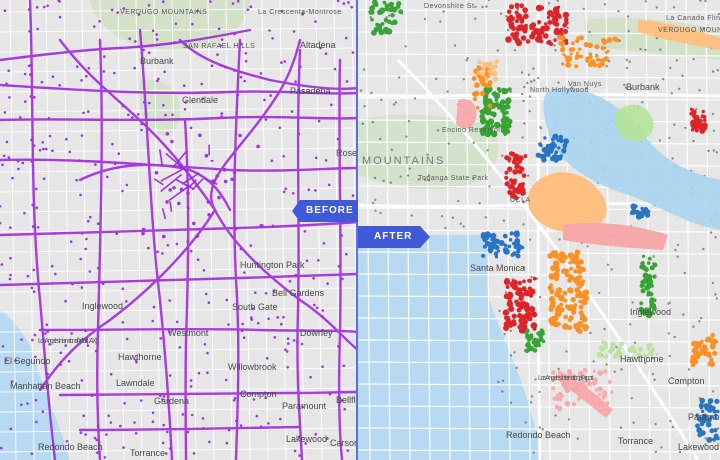 The height and width of the screenshot is (460, 720). I want to click on place-label: Torrance, so click(635, 441).